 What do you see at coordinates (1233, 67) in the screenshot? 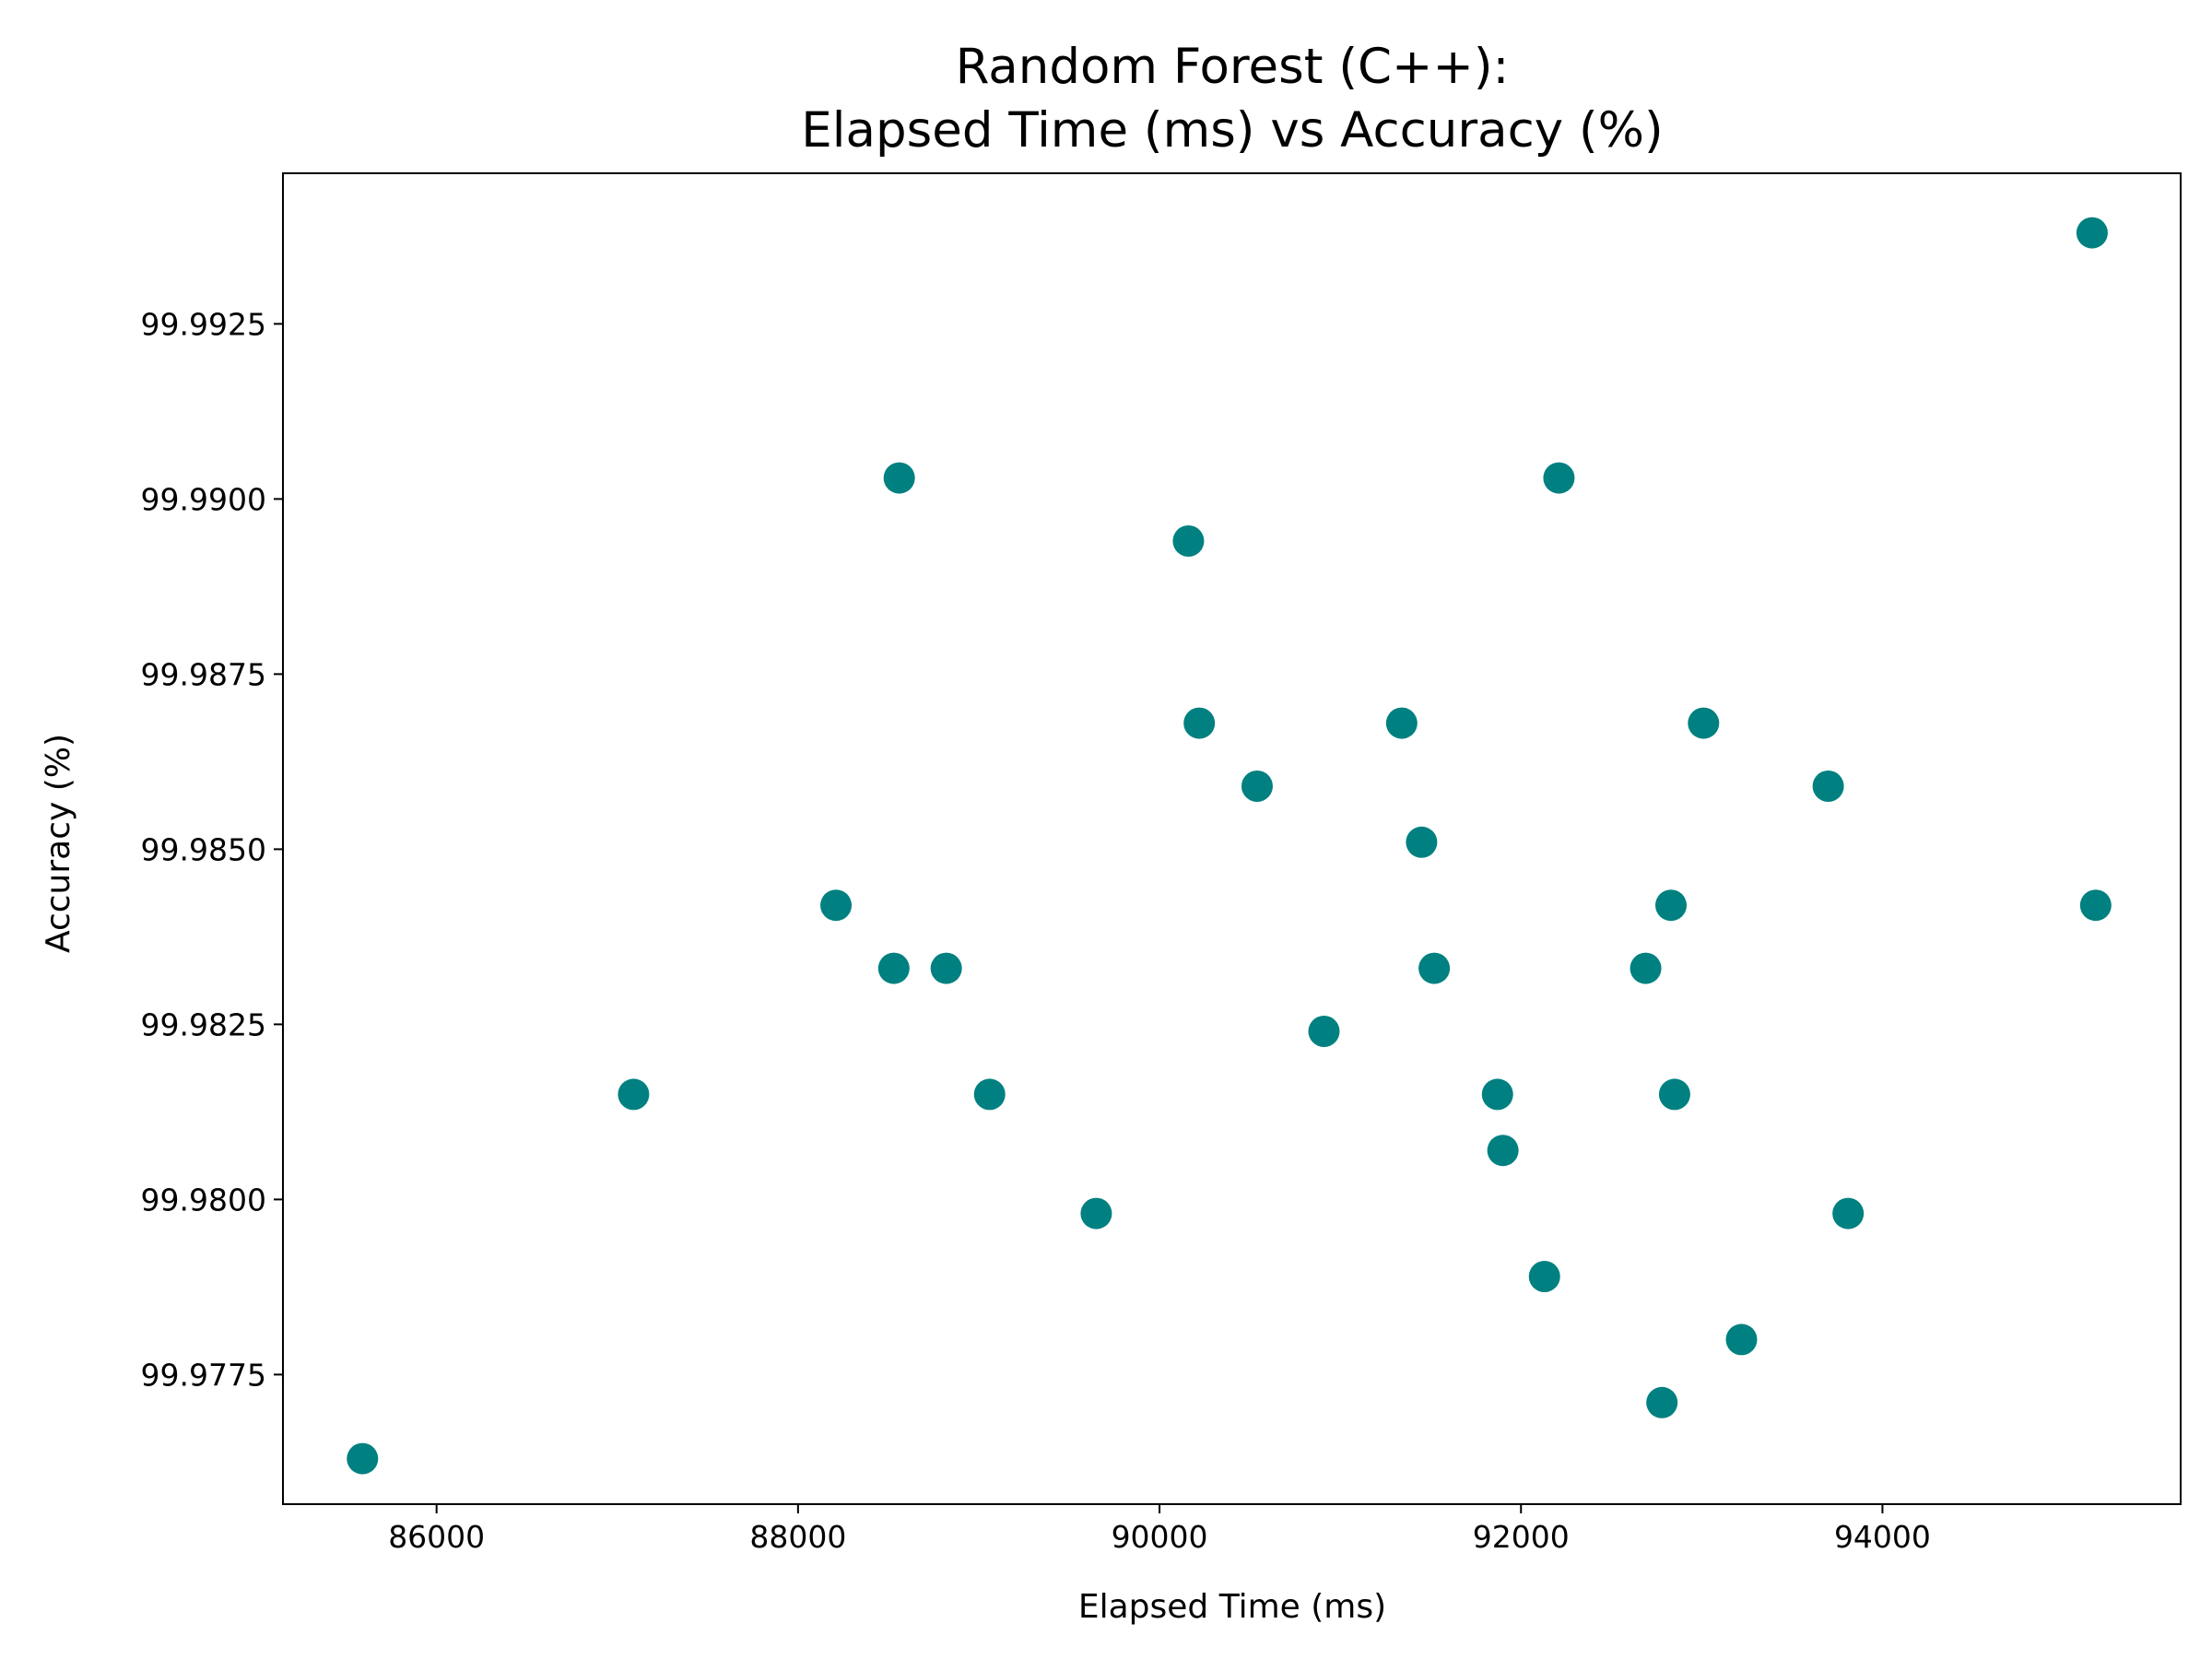
I see `chart-title-line-1: Random Forest (C++):` at bounding box center [1233, 67].